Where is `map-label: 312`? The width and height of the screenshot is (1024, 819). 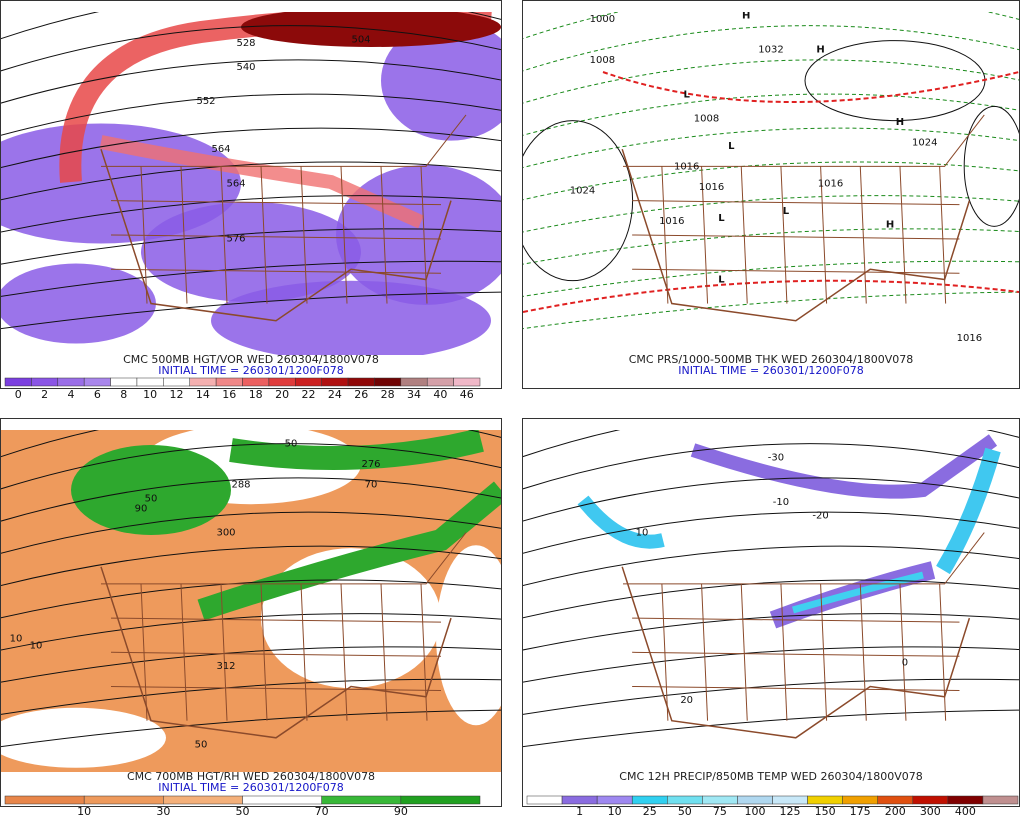 map-label: 312 is located at coordinates (225, 666).